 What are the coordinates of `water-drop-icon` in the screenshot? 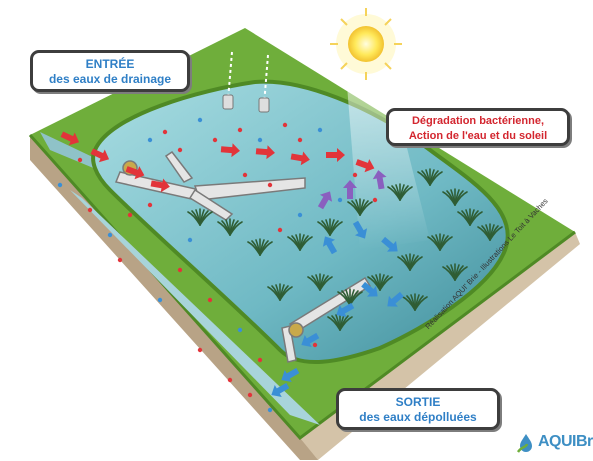 It's located at (524, 443).